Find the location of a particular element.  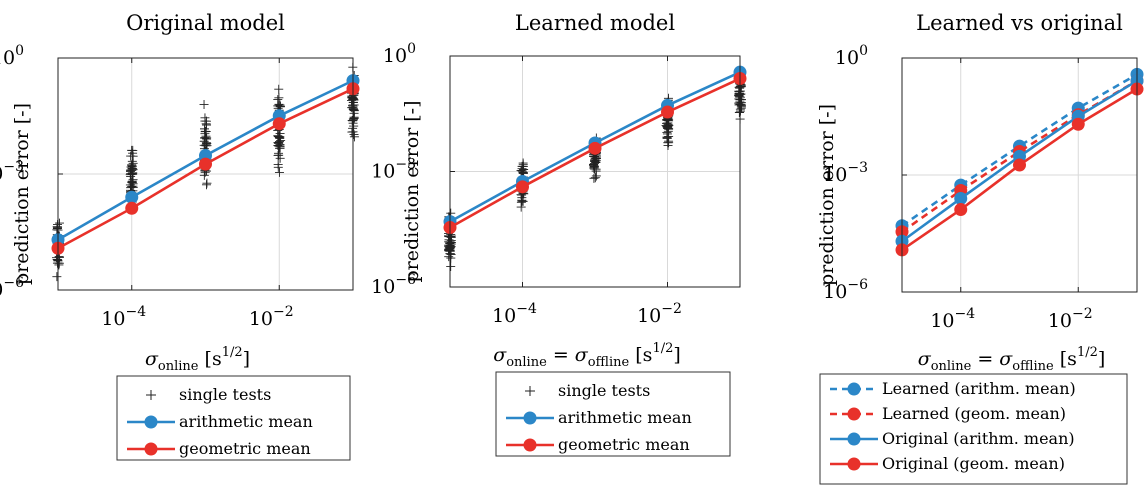

legend-box is located at coordinates (973, 429).